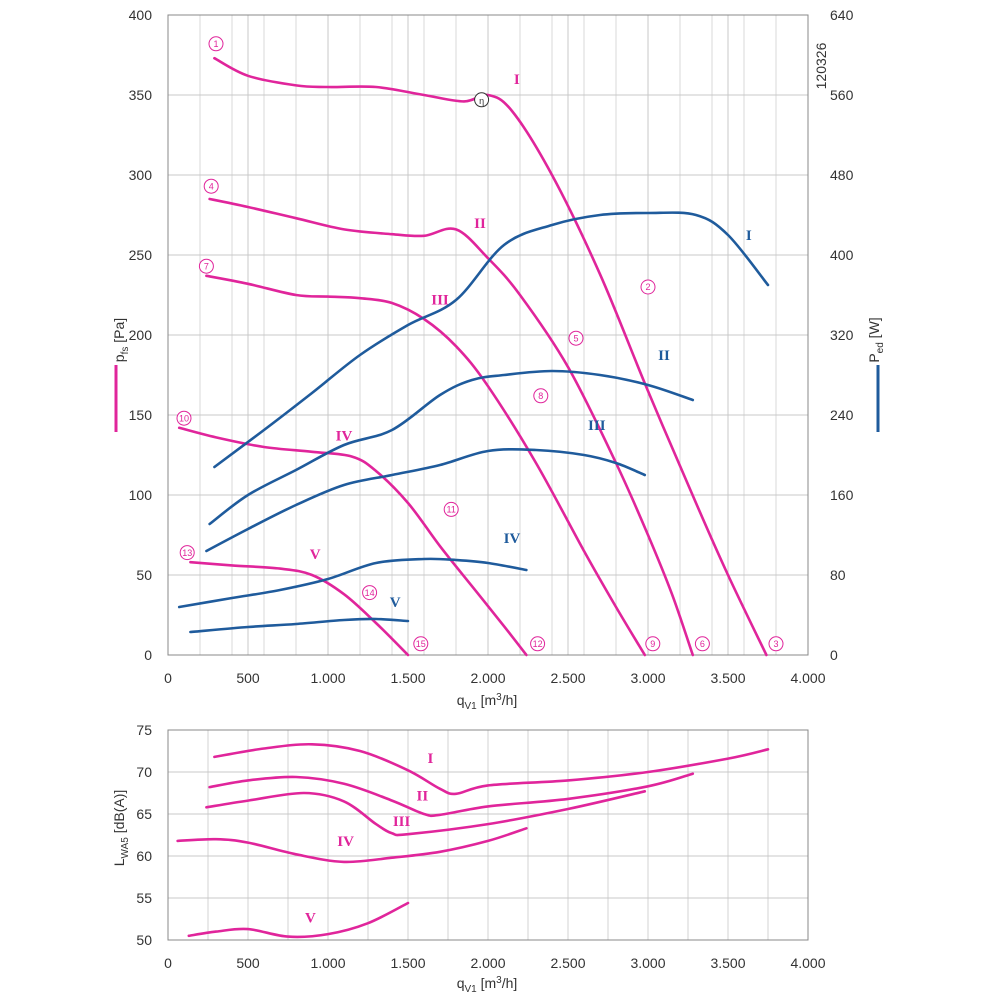 The width and height of the screenshot is (1000, 1000). Describe the element at coordinates (821, 65) in the screenshot. I see `top-chart-code: 120326` at that location.